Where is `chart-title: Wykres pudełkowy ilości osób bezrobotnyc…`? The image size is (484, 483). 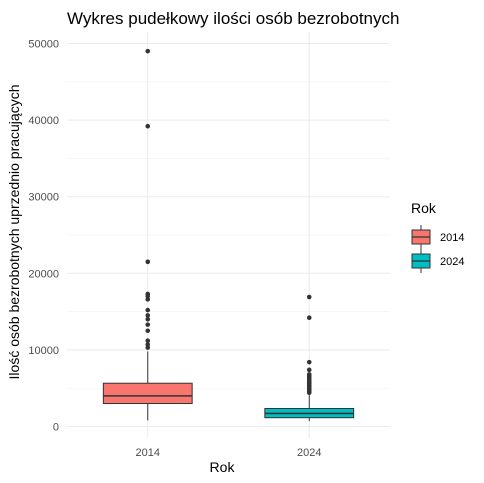 chart-title: Wykres pudełkowy ilości osób bezrobotnyc… is located at coordinates (233, 18).